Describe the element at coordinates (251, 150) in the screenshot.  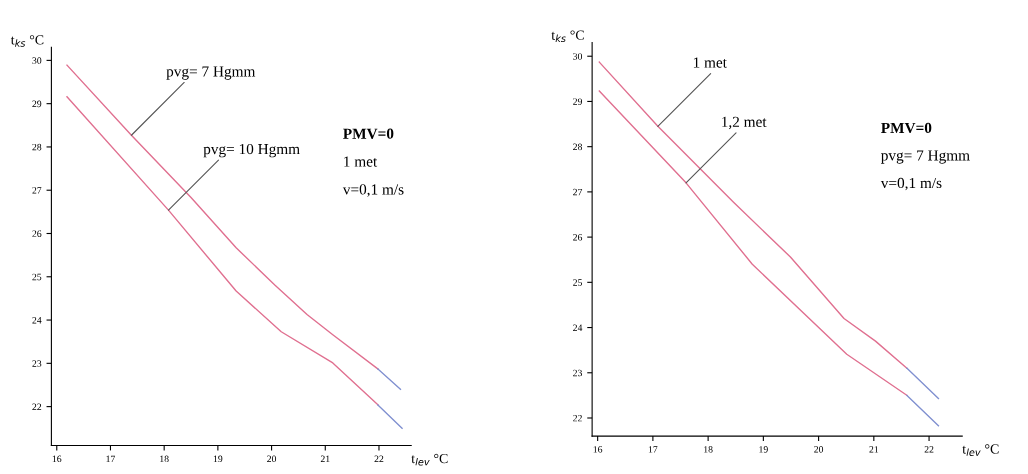
I see `annotation: pvg= 10 Hgmm` at that location.